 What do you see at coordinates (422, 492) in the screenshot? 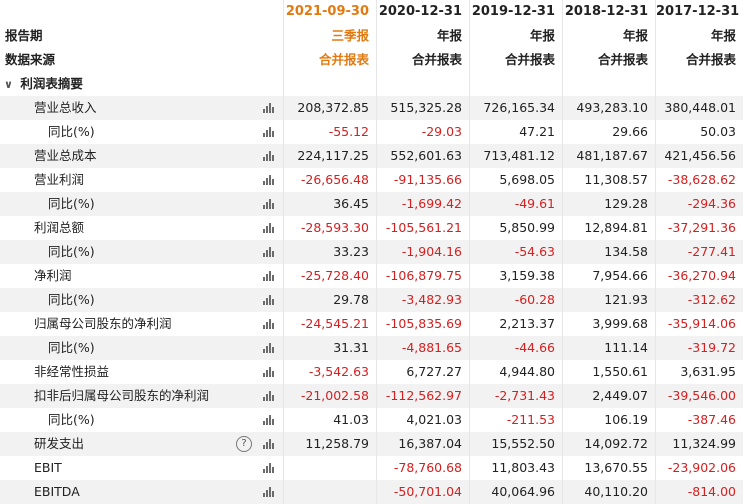
I see `table-cell: -50,701.04` at bounding box center [422, 492].